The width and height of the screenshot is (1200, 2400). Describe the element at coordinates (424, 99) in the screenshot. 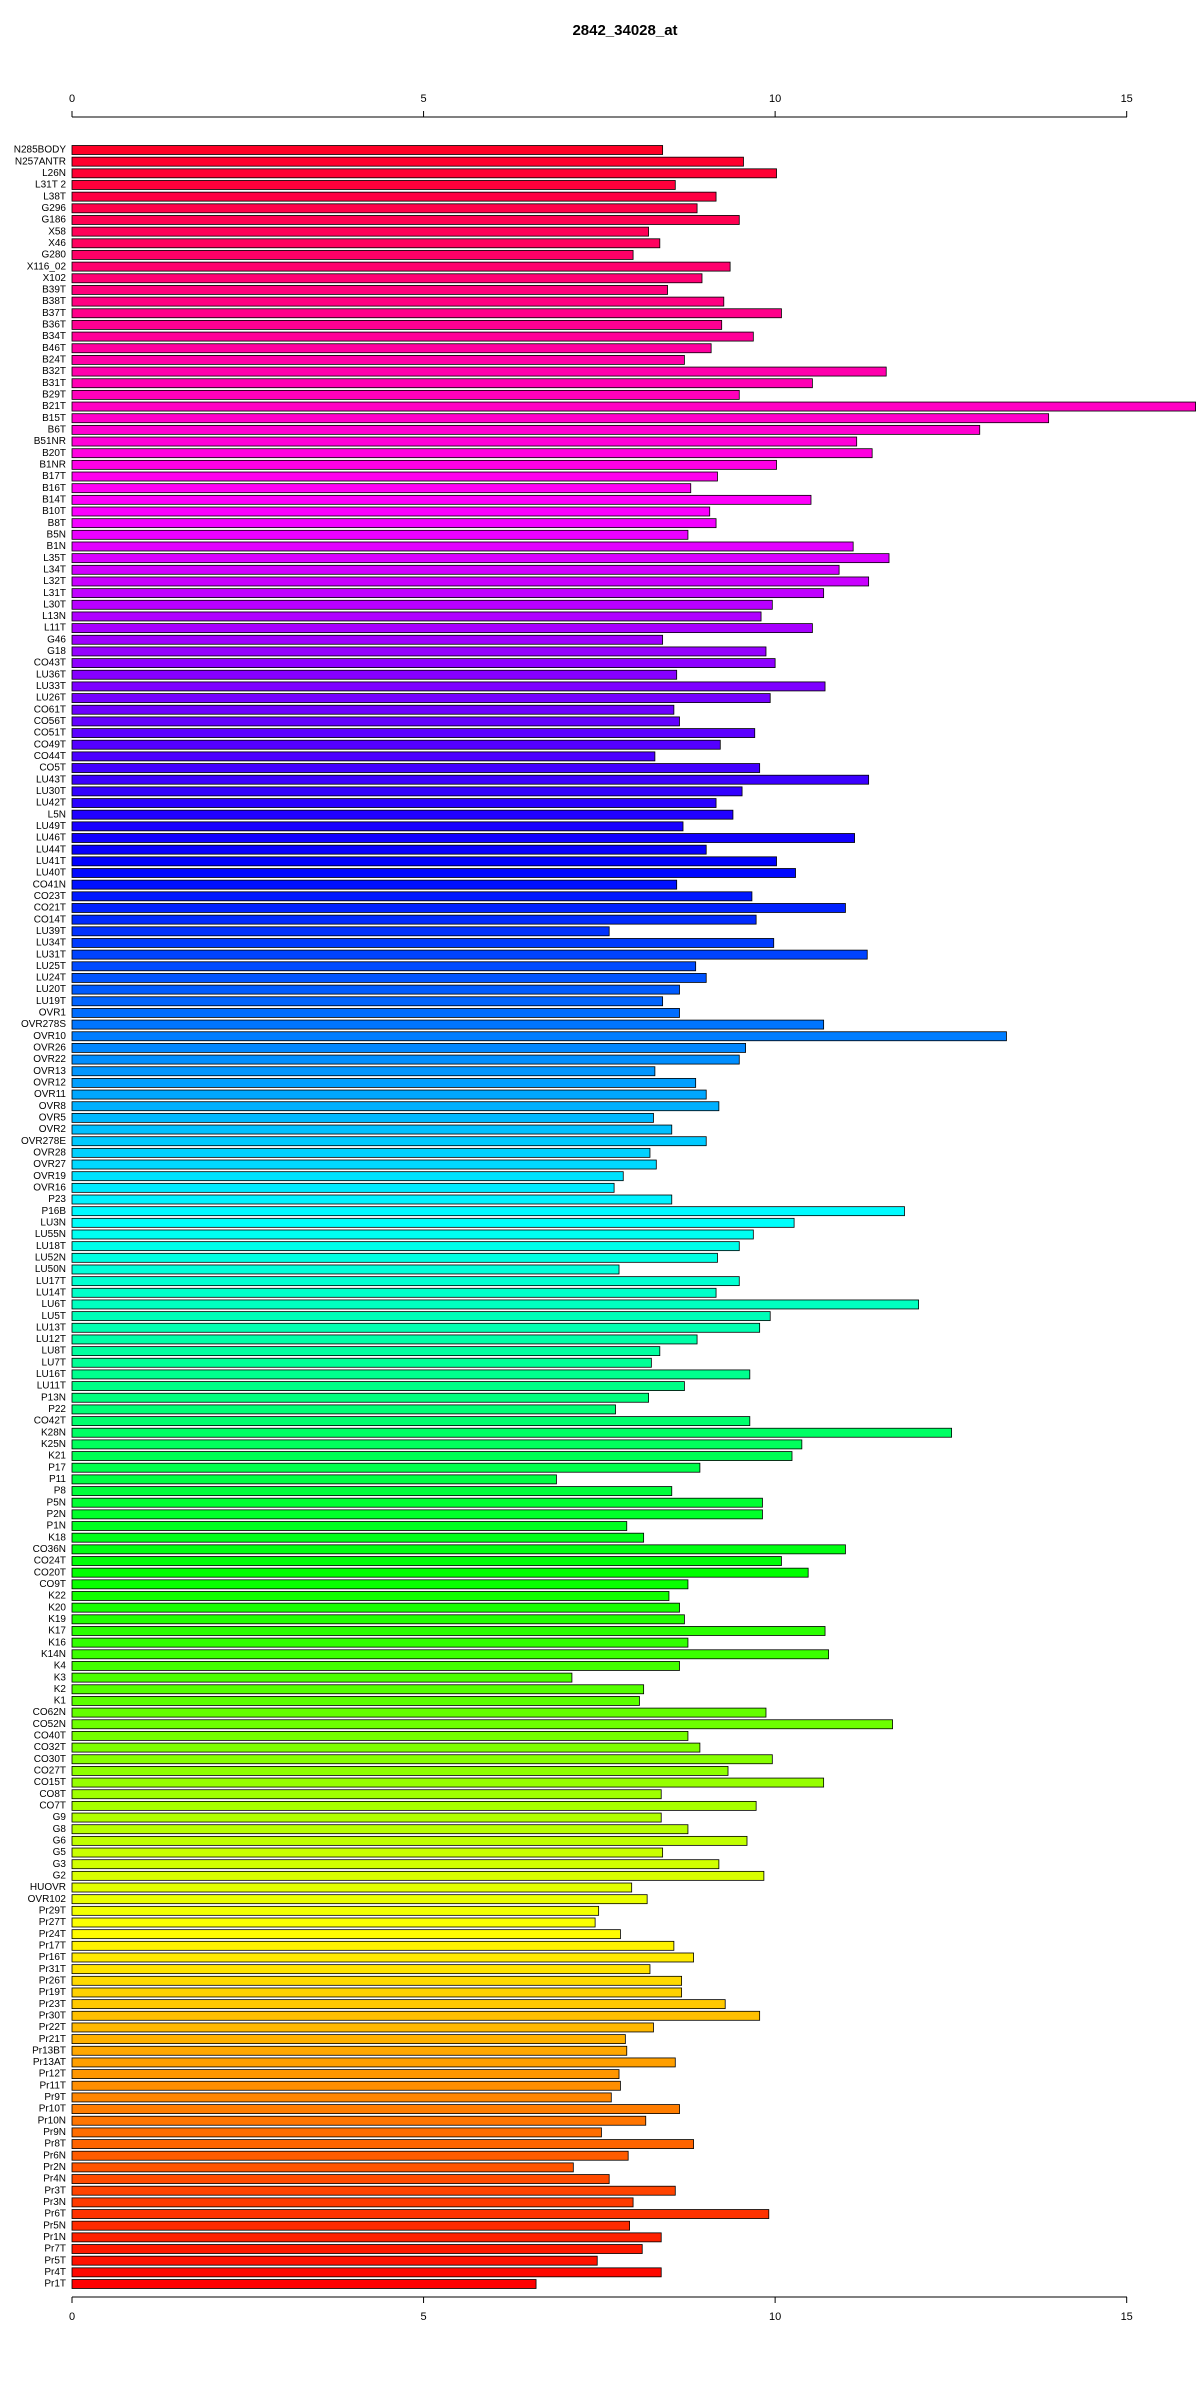

I see `x-tick-label: 5` at that location.